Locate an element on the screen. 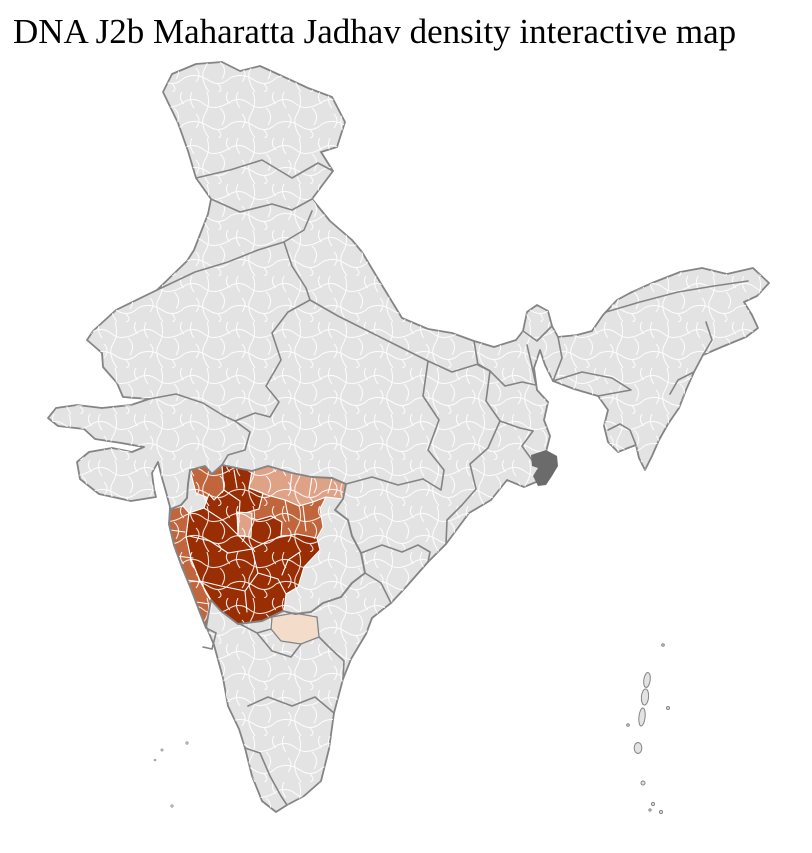 Image resolution: width=812 pixels, height=853 pixels. highlighted-state-outline is located at coordinates (267, 546).